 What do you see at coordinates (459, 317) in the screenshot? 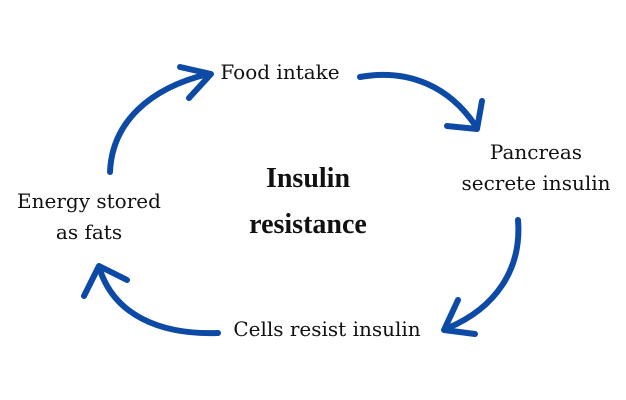
I see `arrowhead-pancreas-to-cells` at bounding box center [459, 317].